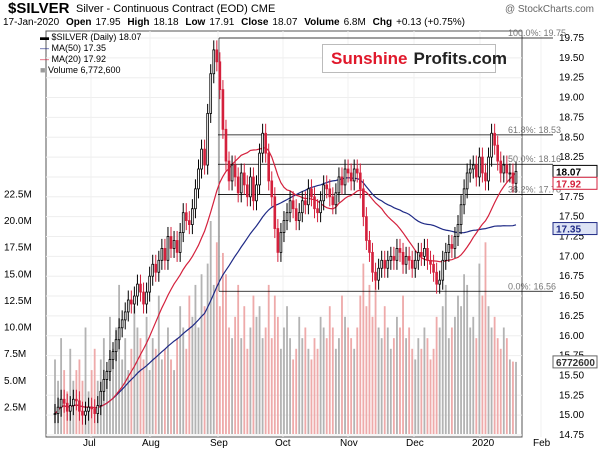 Image resolution: width=600 pixels, height=450 pixels. Describe the element at coordinates (542, 443) in the screenshot. I see `x-tick-label: Feb` at that location.